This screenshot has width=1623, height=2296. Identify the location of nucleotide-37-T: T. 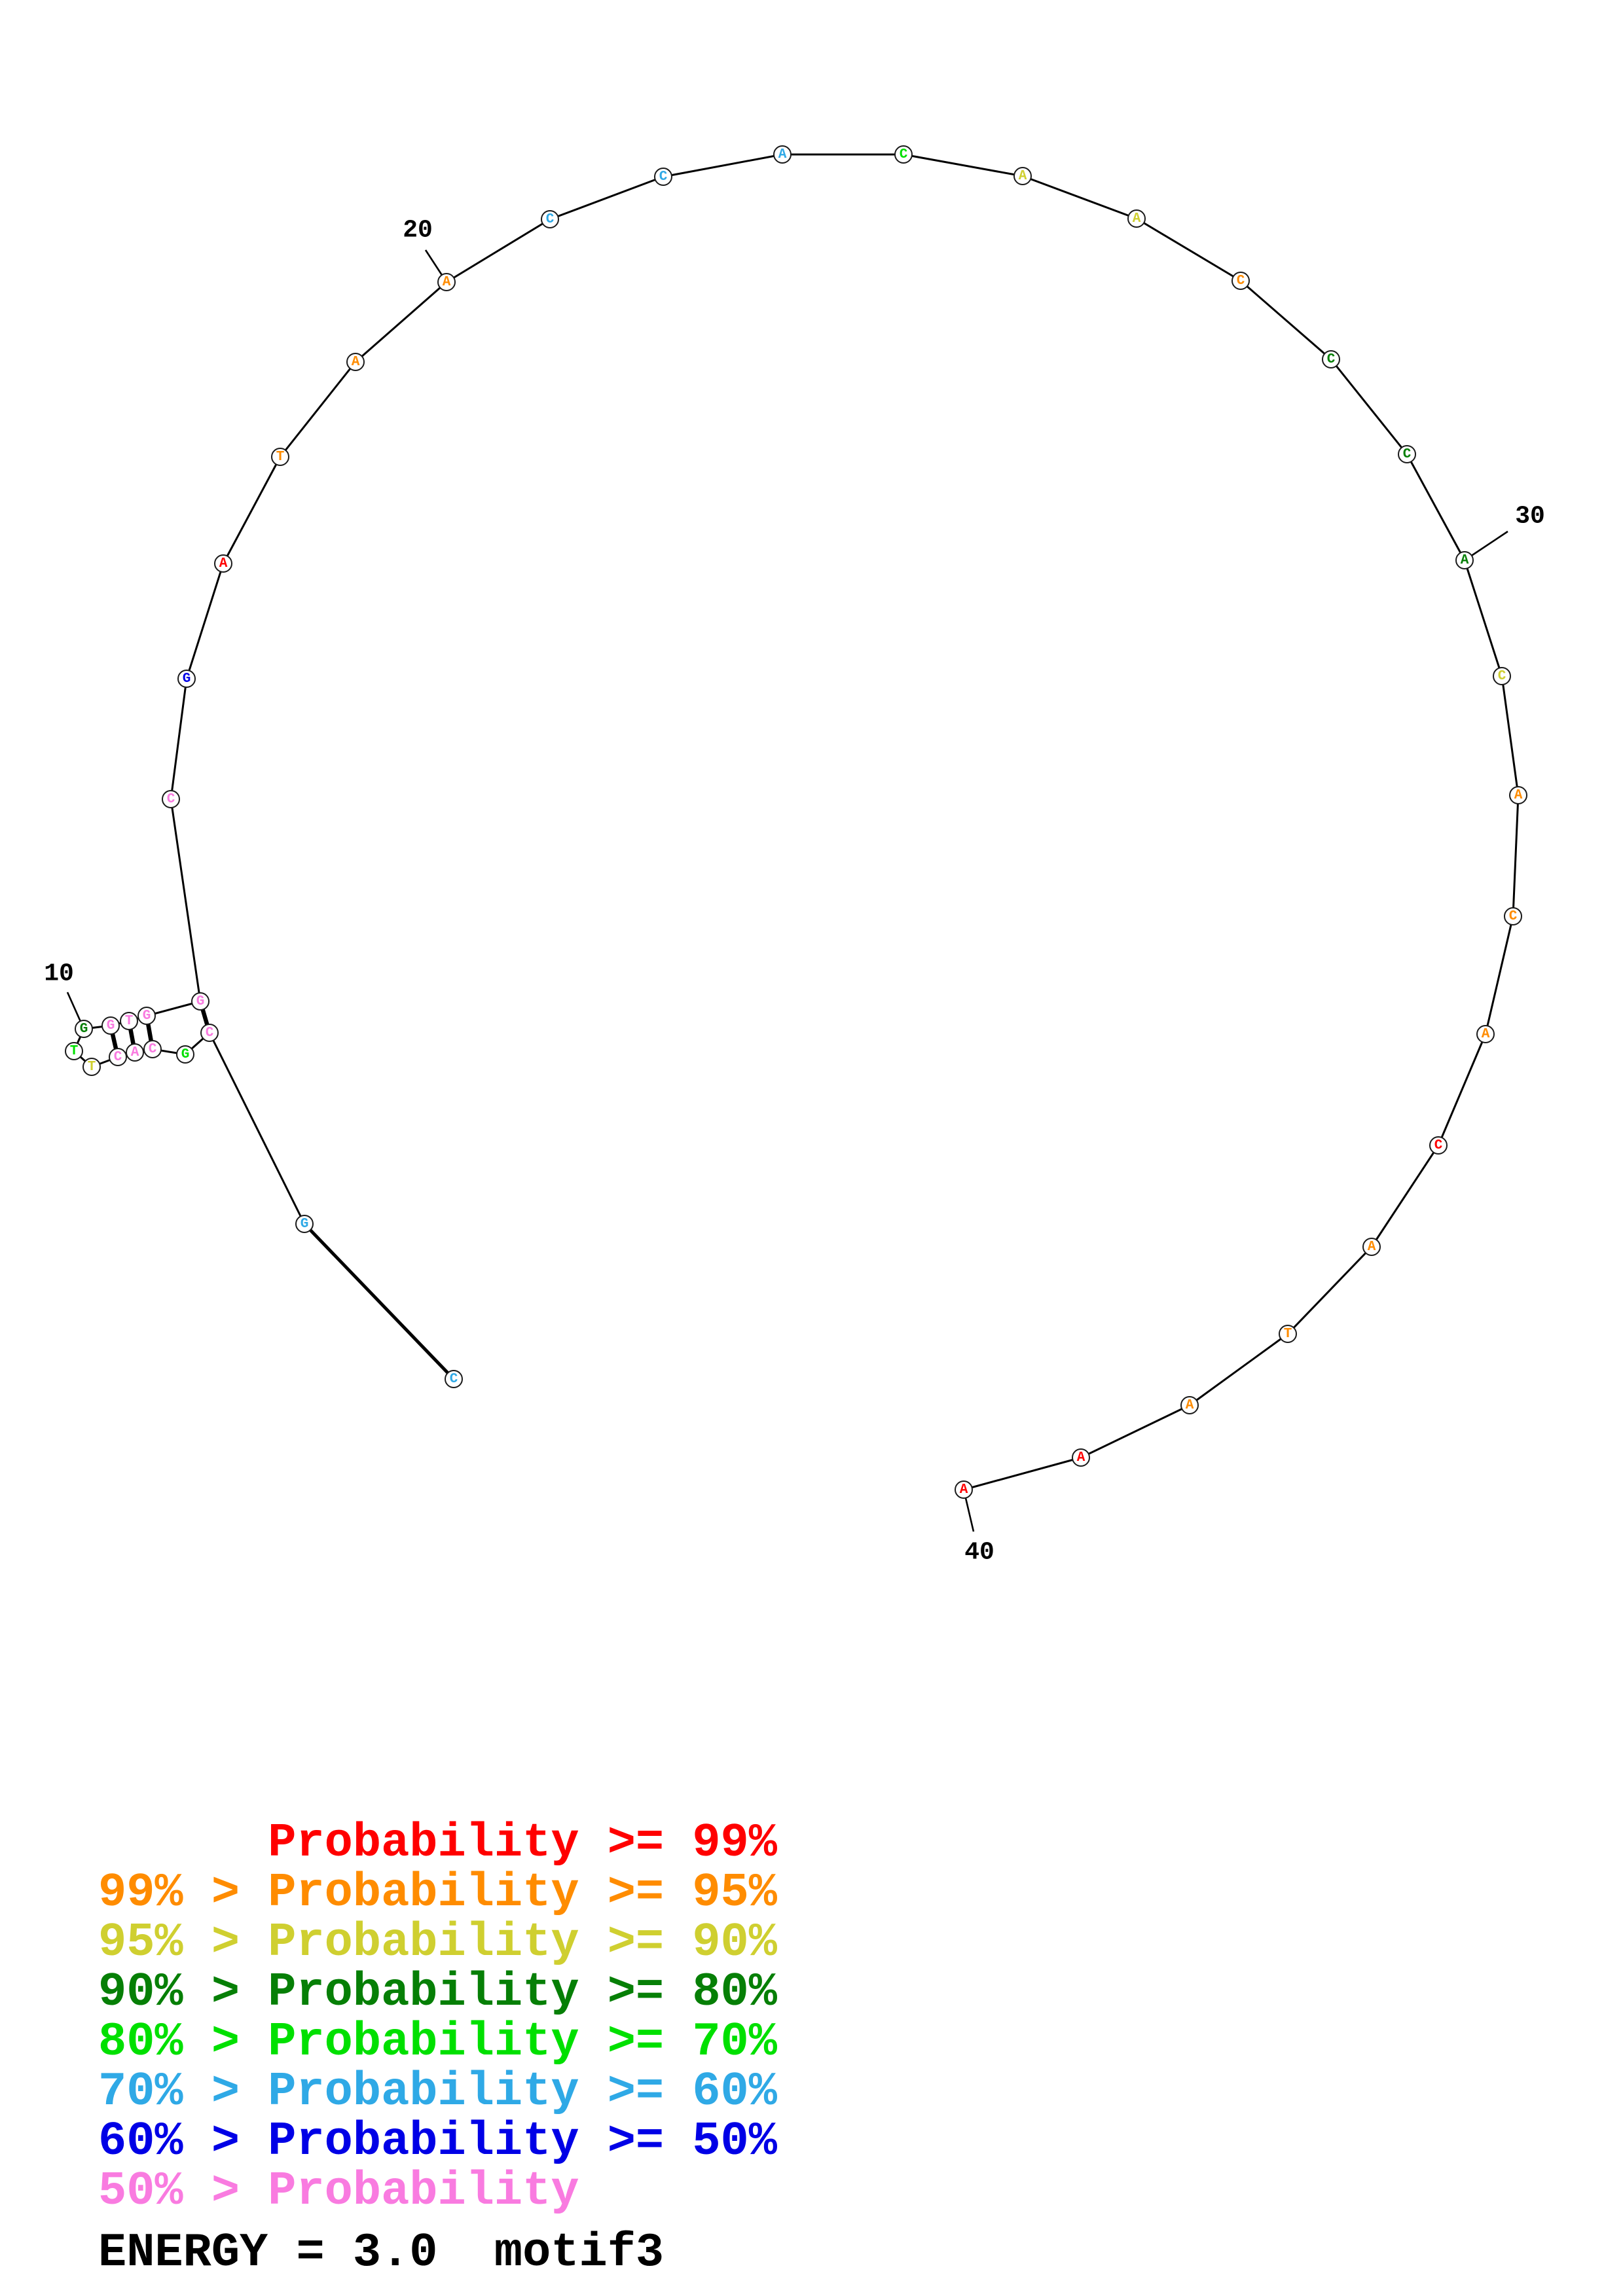
(1288, 1334).